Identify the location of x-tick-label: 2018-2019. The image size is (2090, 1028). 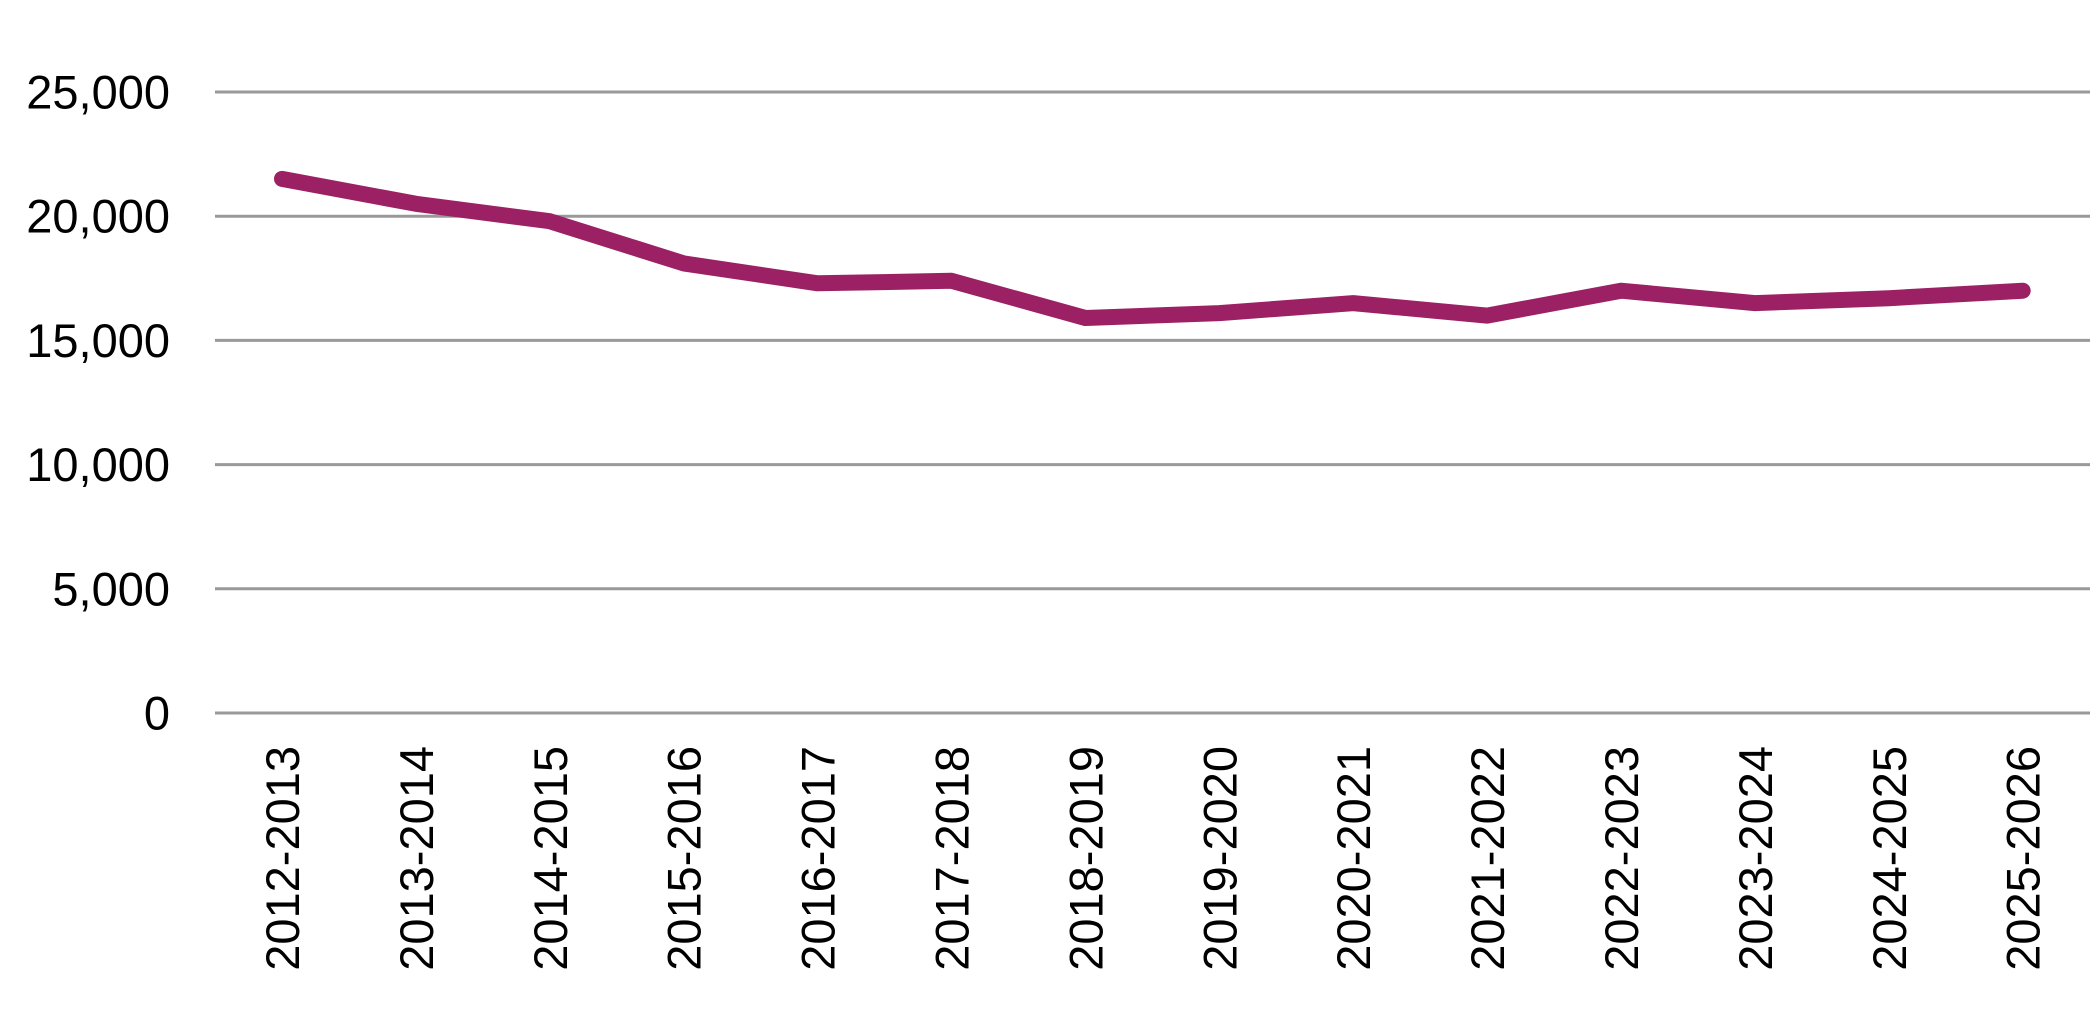
(1085, 858).